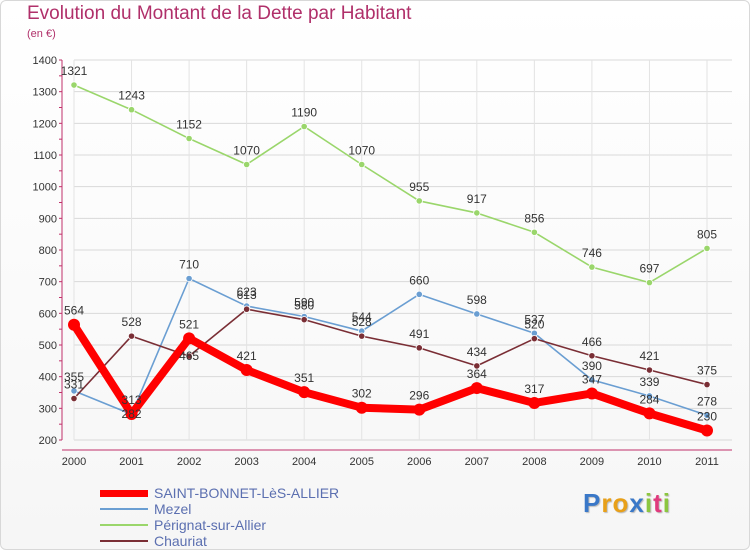 The height and width of the screenshot is (550, 750). What do you see at coordinates (707, 234) in the screenshot?
I see `data-label: 805` at bounding box center [707, 234].